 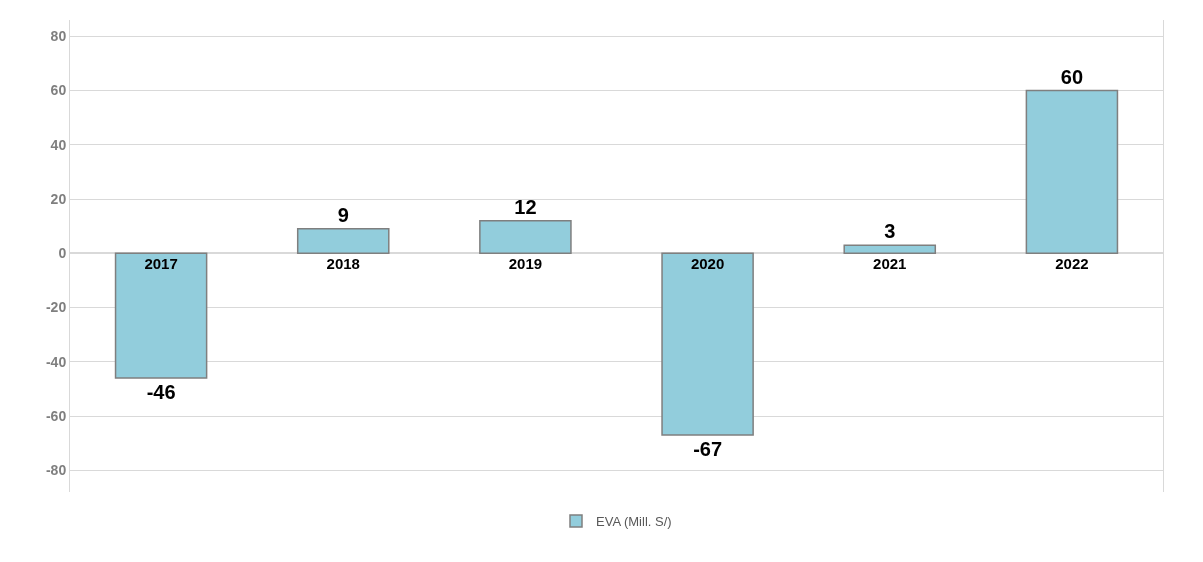 What do you see at coordinates (161, 264) in the screenshot?
I see `x-tick-label: 2017` at bounding box center [161, 264].